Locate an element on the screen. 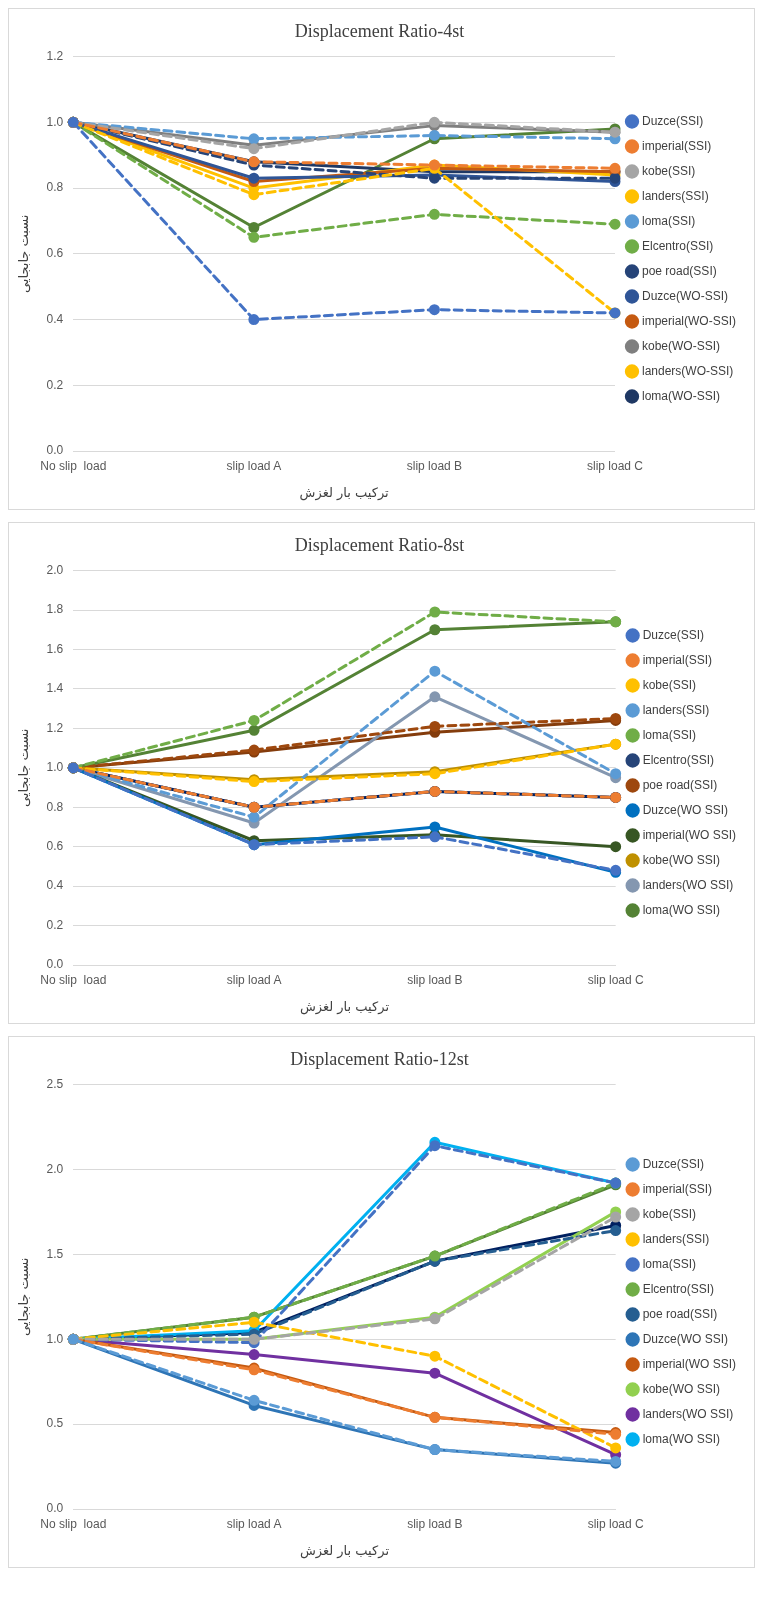 This screenshot has width=763, height=1611. y-tick-label: 0.5 is located at coordinates (55, 1423).